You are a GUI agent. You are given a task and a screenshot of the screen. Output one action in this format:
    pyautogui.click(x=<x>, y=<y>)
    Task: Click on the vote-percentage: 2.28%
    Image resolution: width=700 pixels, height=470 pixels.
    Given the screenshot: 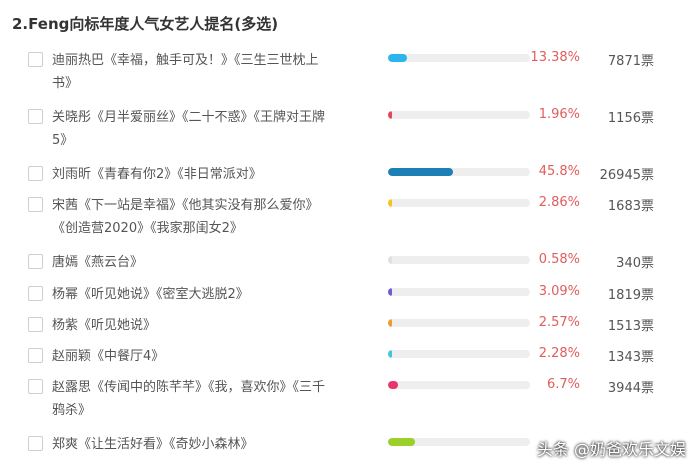 What is the action you would take?
    pyautogui.click(x=559, y=353)
    